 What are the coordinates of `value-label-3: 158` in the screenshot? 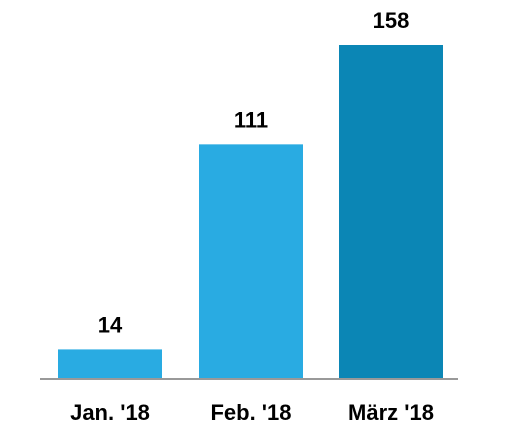 It's located at (391, 20).